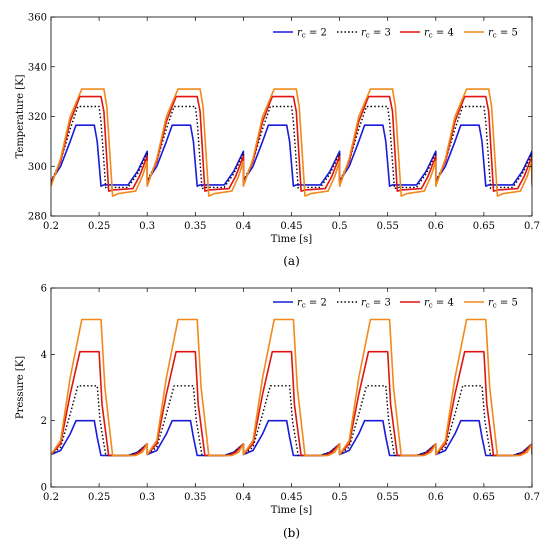 Image resolution: width=547 pixels, height=550 pixels. Describe the element at coordinates (20, 116) in the screenshot. I see `y-axis-label: Temperature [K]` at that location.